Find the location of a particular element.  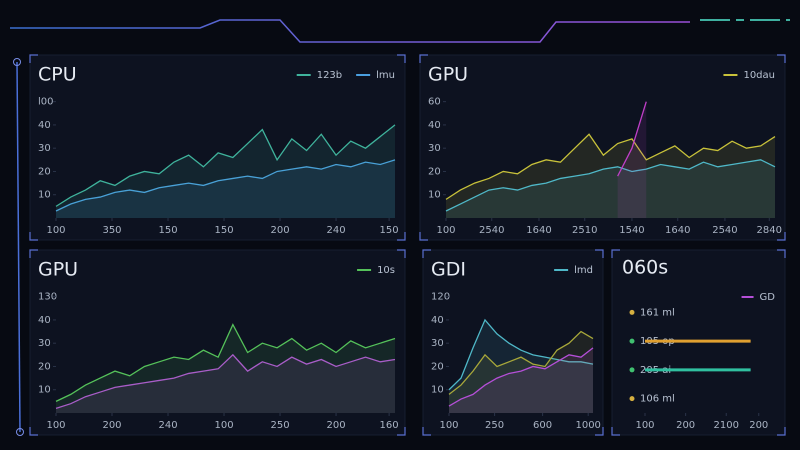

legend-label: GD is located at coordinates (768, 297).